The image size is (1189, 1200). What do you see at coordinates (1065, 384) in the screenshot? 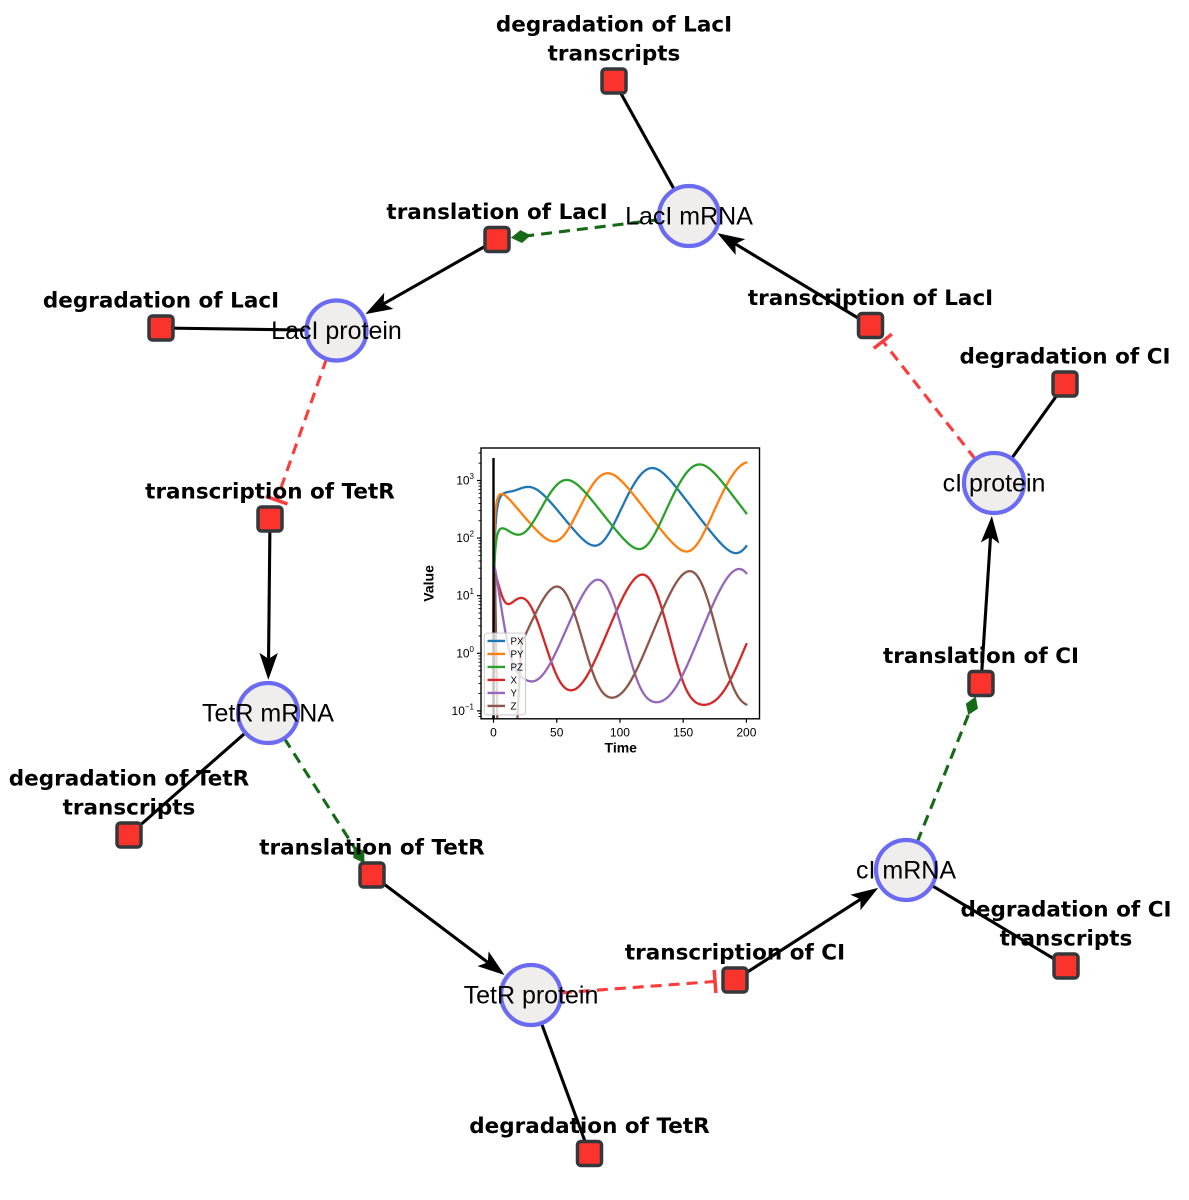
I see `reaction-node-degradation-ci` at bounding box center [1065, 384].